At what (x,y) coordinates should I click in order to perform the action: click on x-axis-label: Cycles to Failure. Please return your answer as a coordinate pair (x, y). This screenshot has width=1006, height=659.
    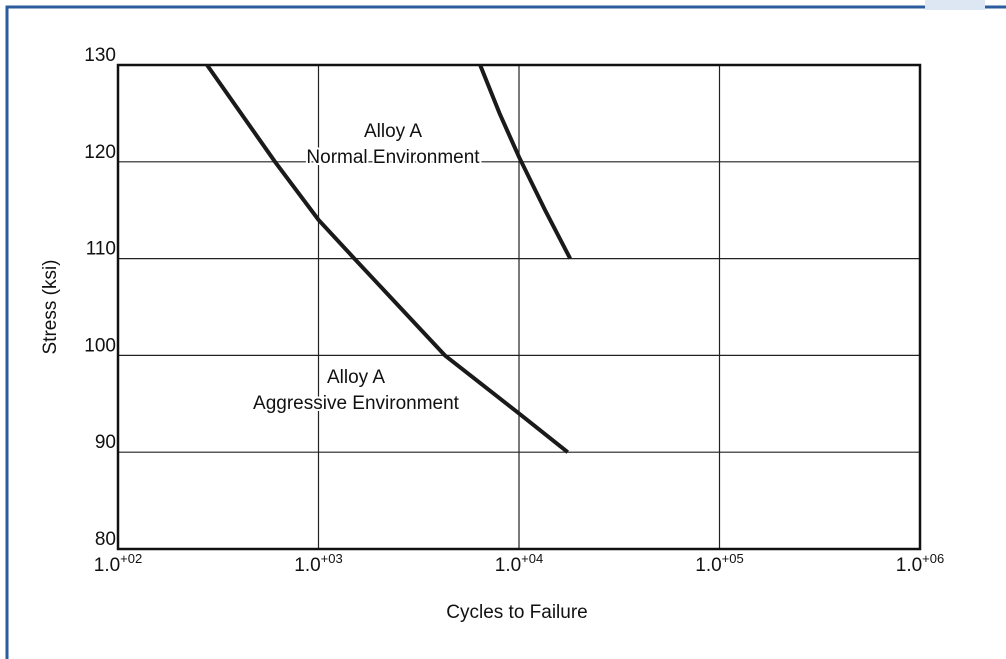
    Looking at the image, I should click on (517, 612).